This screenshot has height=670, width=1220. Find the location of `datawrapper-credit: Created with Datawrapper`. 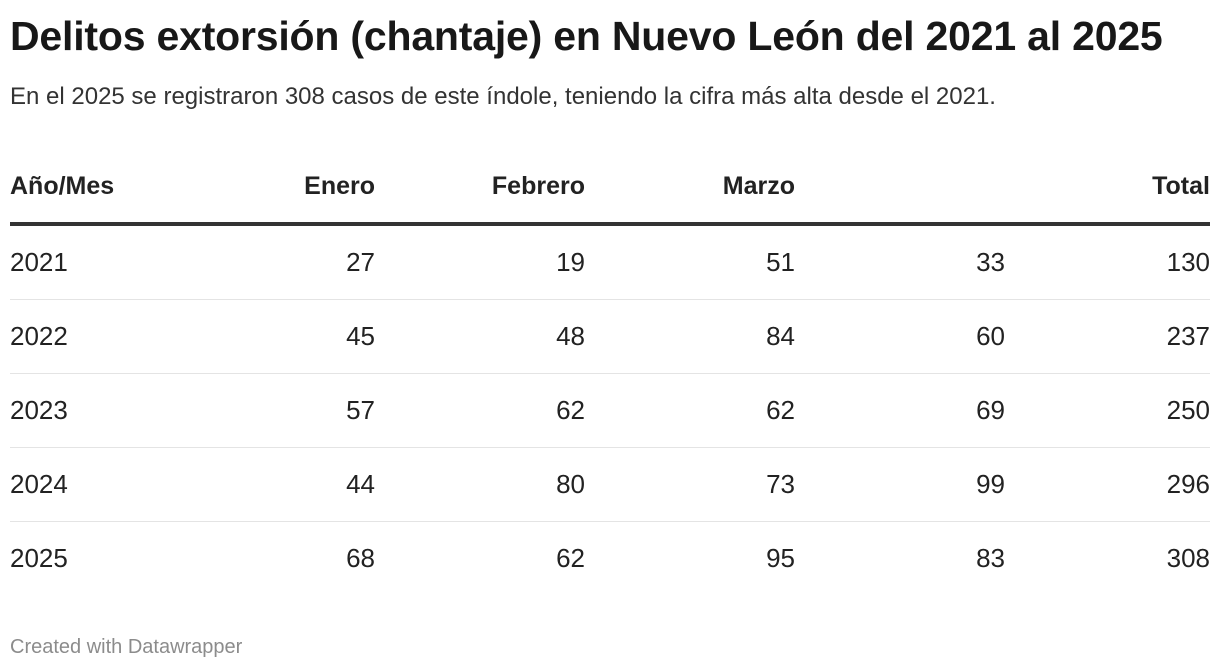

datawrapper-credit: Created with Datawrapper is located at coordinates (126, 647).